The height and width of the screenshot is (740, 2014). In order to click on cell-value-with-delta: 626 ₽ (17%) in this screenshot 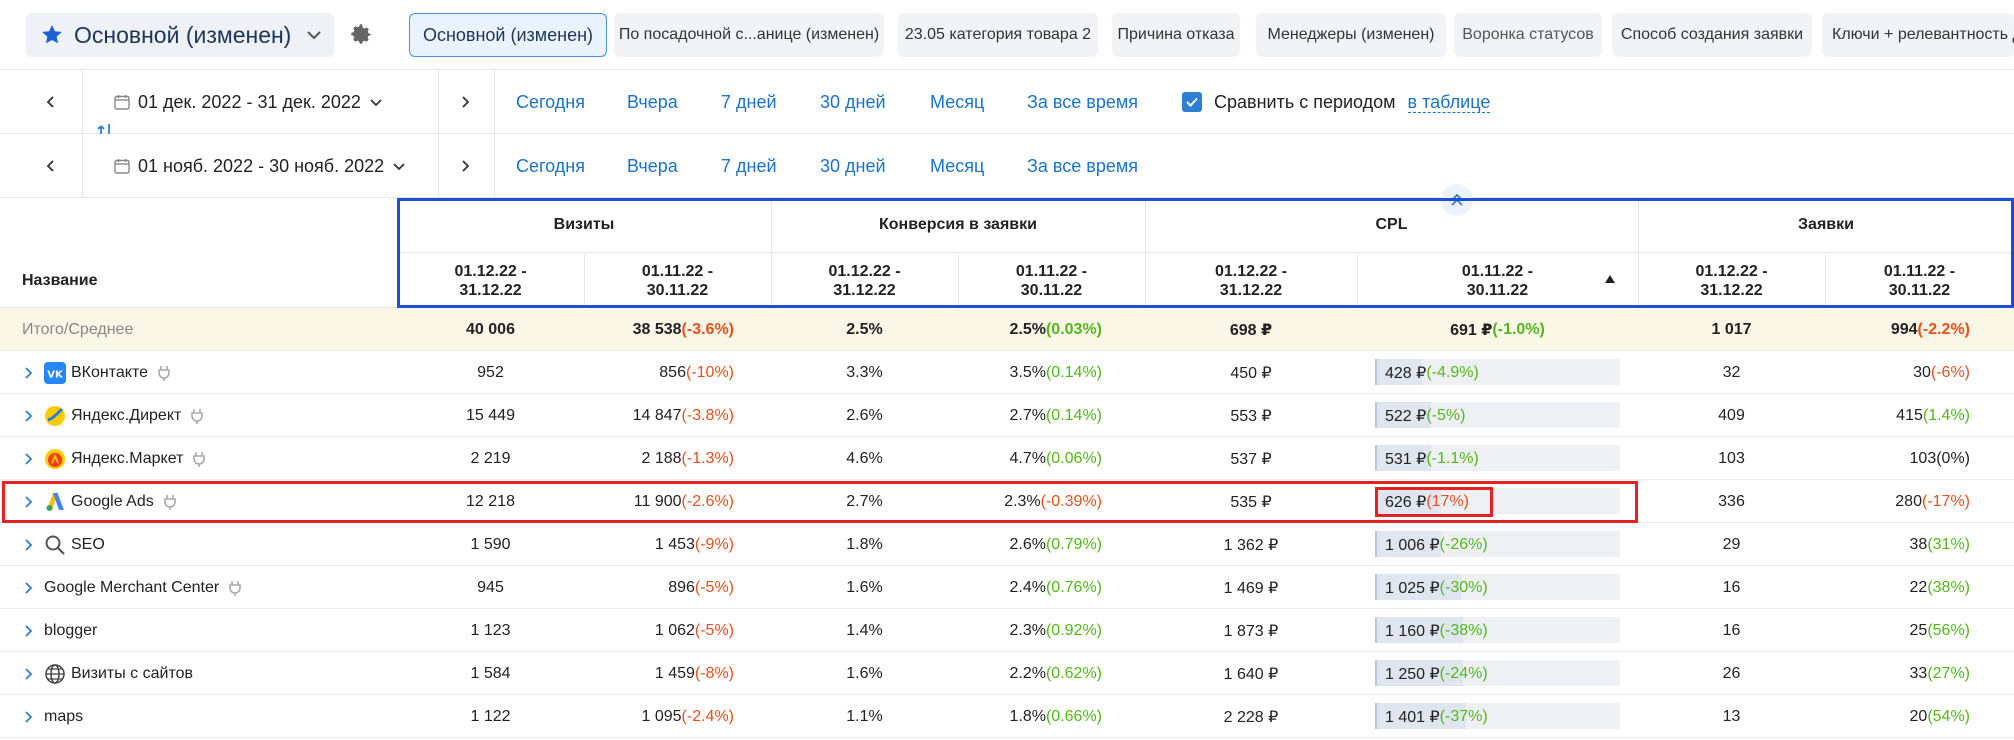, I will do `click(1427, 501)`.